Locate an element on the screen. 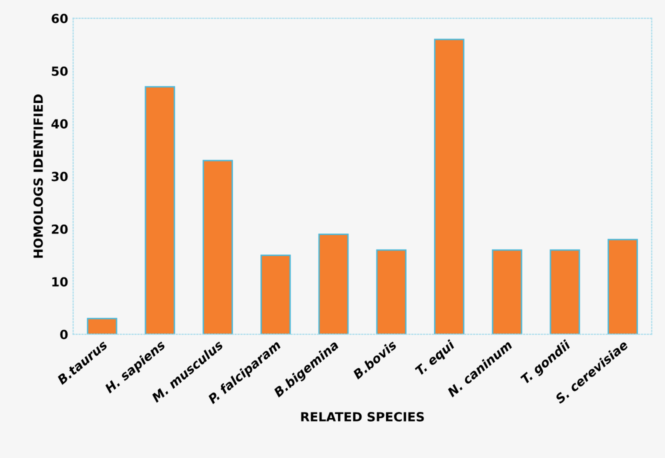 Image resolution: width=665 pixels, height=458 pixels. y-tick-label: 20 is located at coordinates (60, 229).